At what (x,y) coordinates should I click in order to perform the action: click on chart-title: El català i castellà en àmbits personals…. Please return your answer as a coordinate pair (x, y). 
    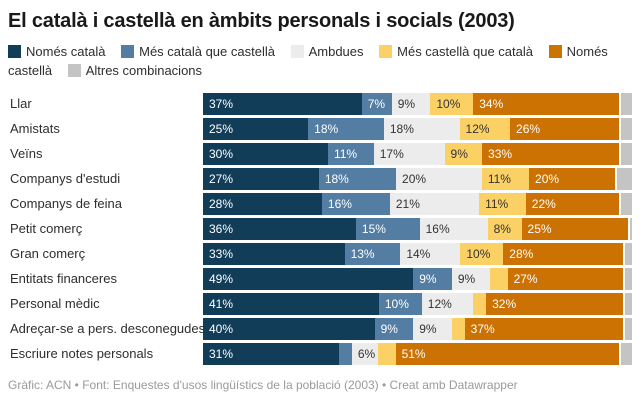
    Looking at the image, I should click on (261, 21).